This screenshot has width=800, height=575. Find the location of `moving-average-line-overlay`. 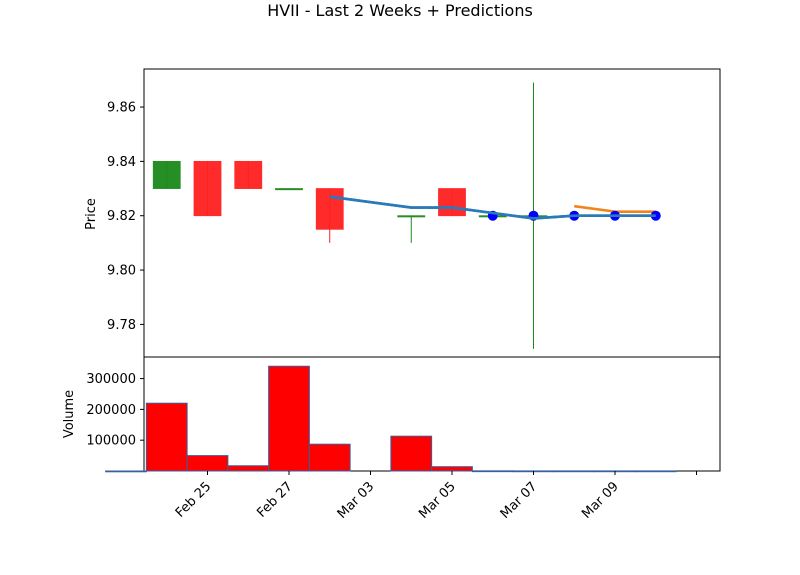

moving-average-line-overlay is located at coordinates (492, 207).